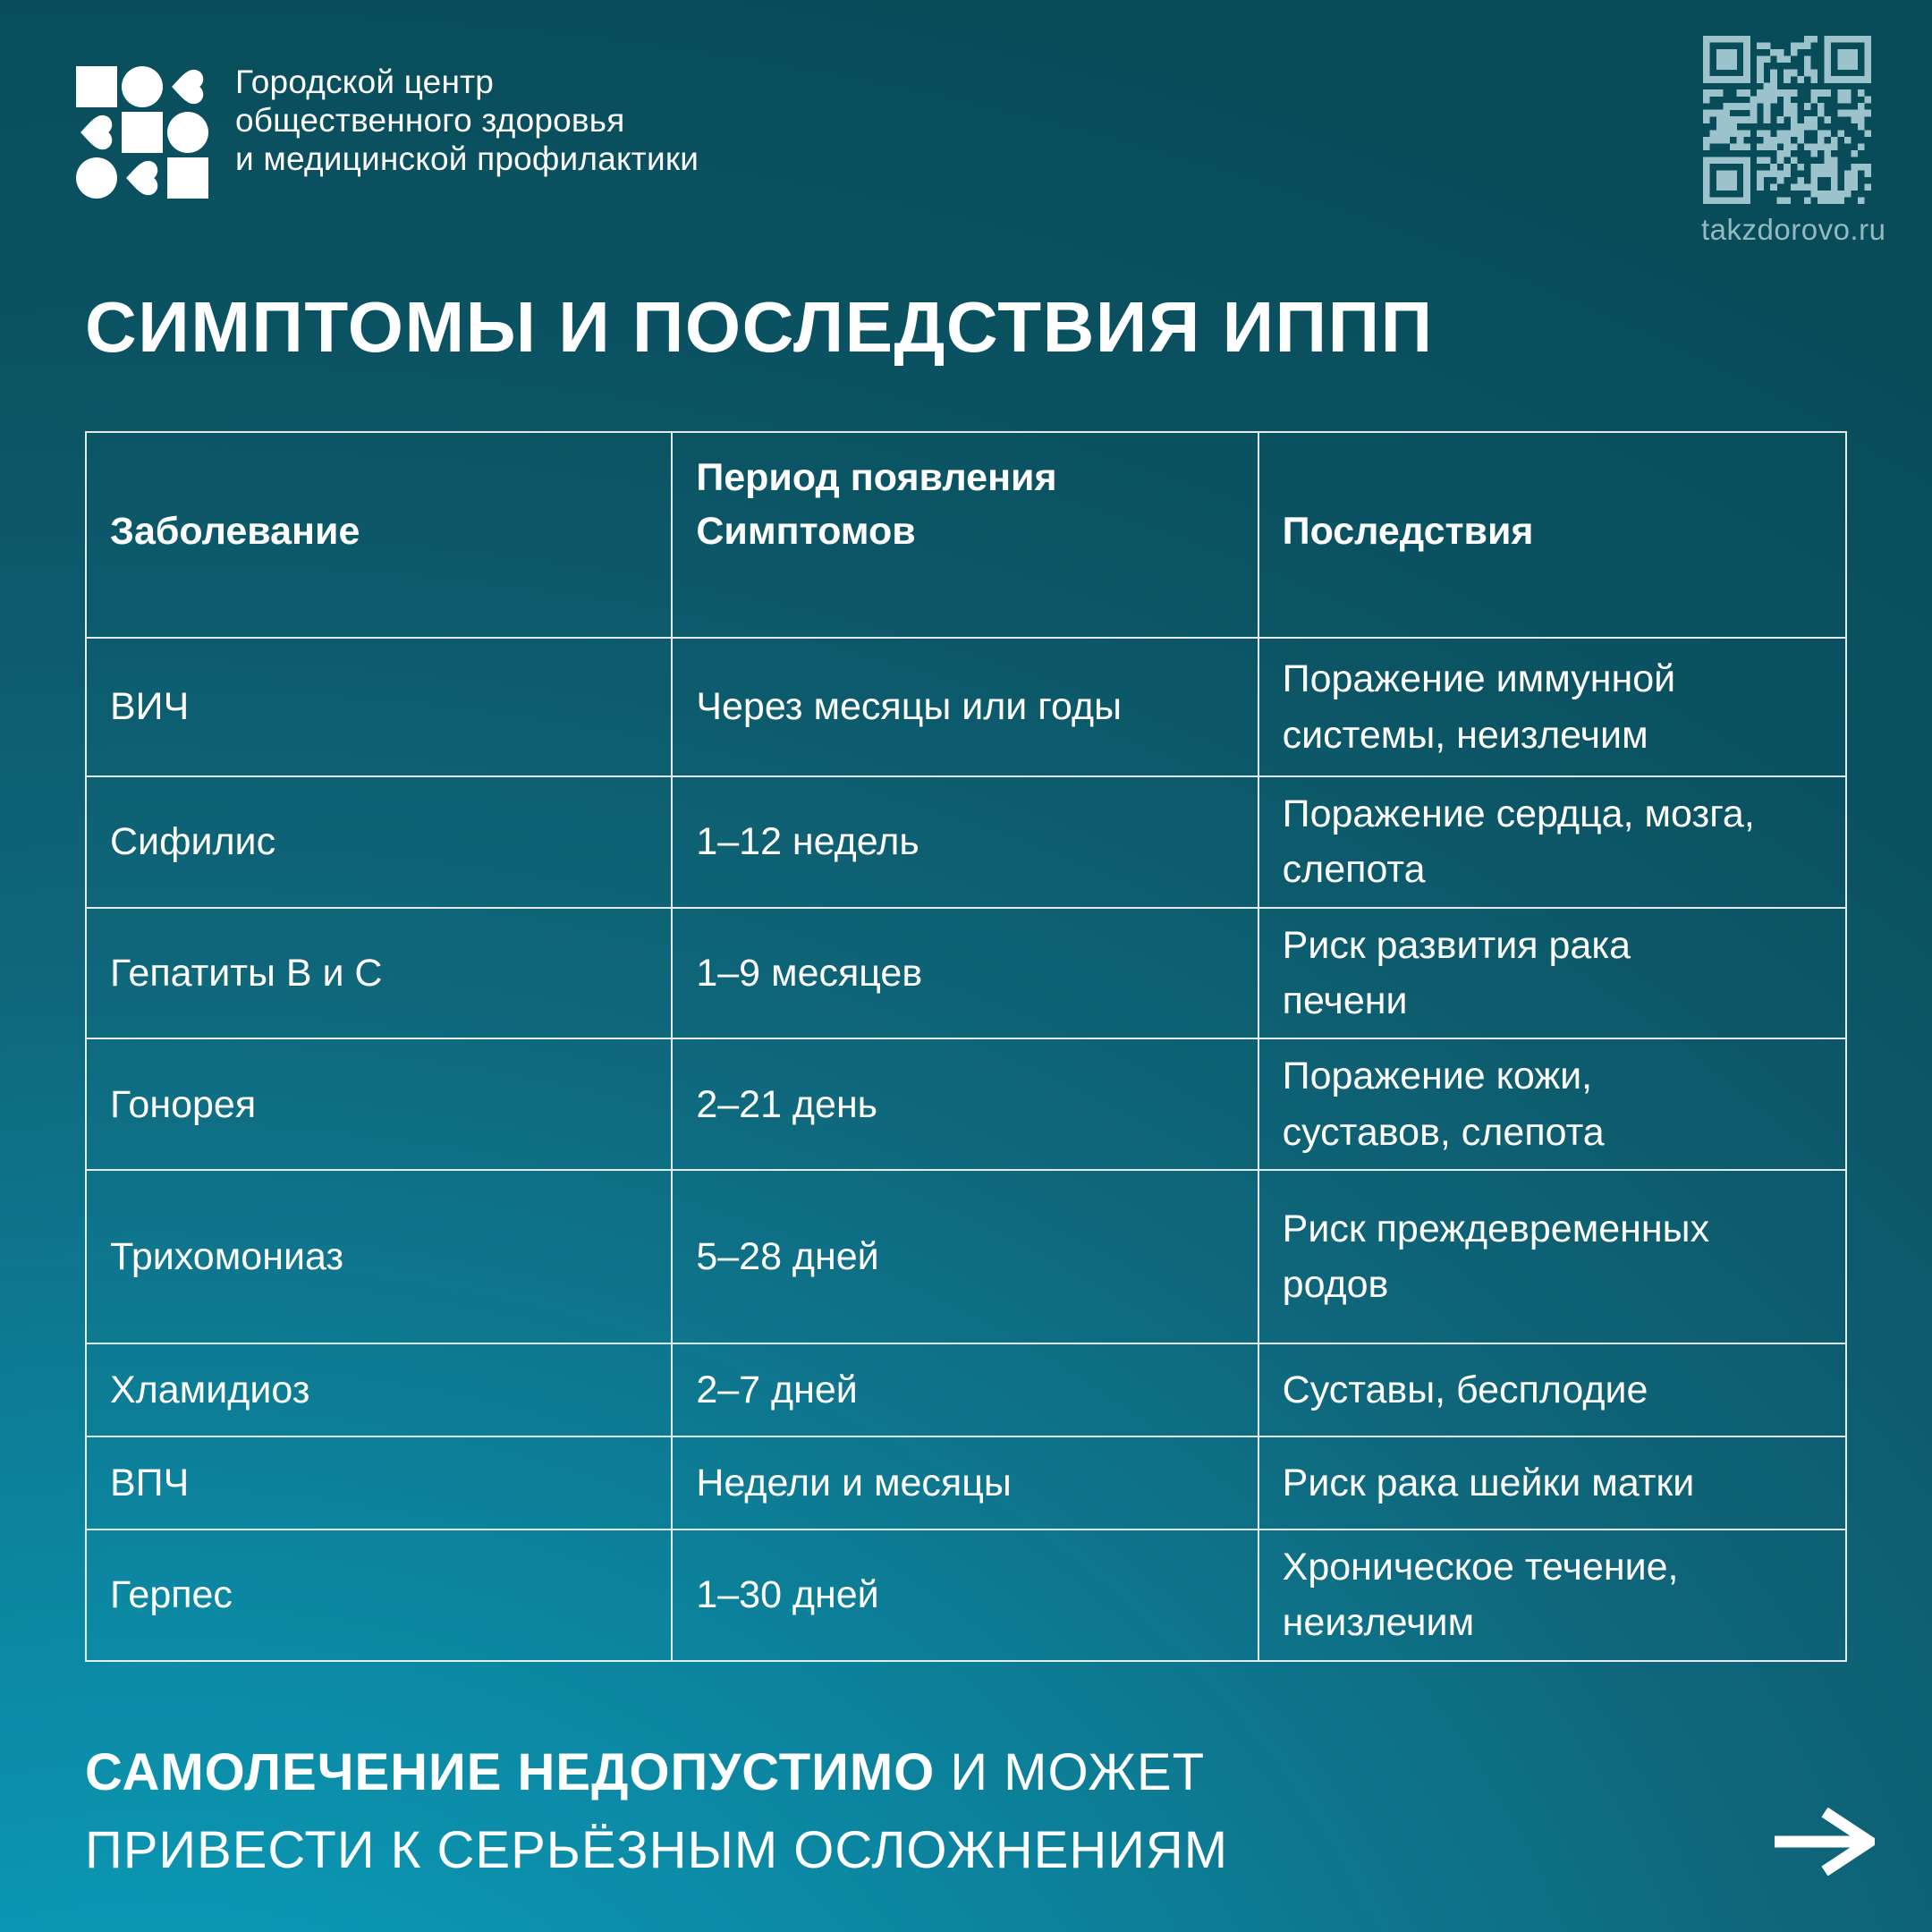 Image resolution: width=1932 pixels, height=1932 pixels. Describe the element at coordinates (1480, 1595) in the screenshot. I see `consequence-cell: Хроническое течение, неизлечим` at that location.